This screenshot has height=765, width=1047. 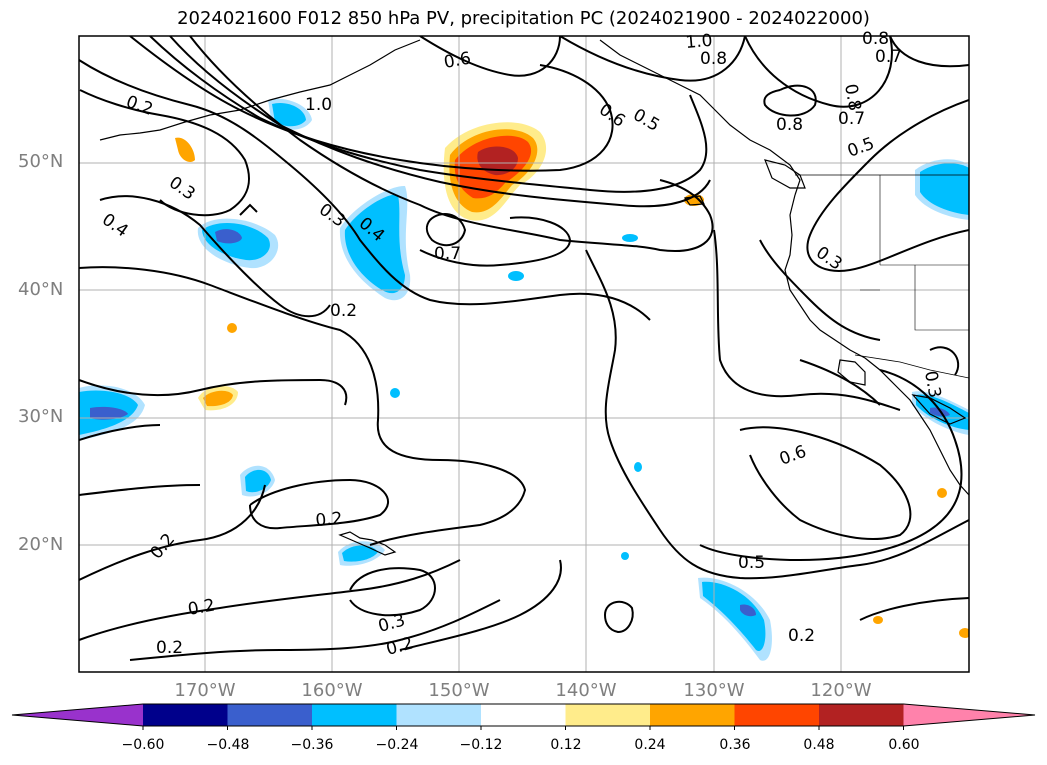 What do you see at coordinates (497, 161) in the screenshot?
I see `precip-blob-positive-main-max` at bounding box center [497, 161].